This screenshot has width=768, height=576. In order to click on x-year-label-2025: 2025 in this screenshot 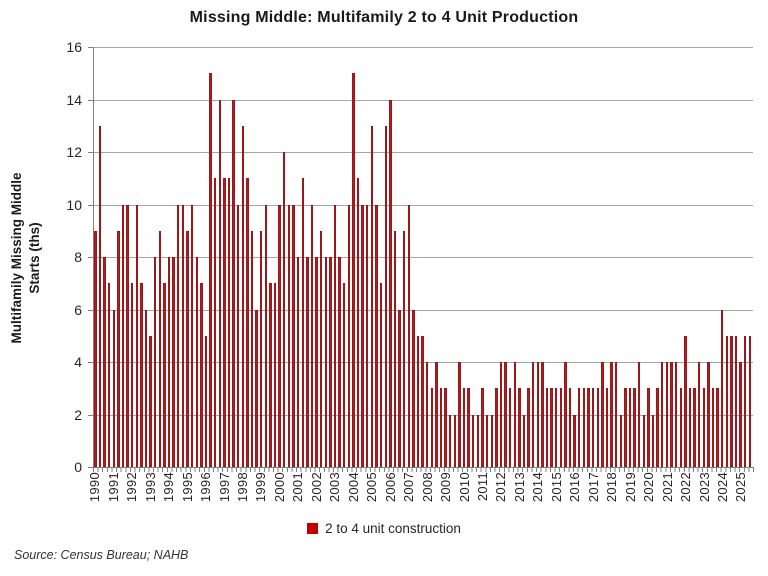, I will do `click(741, 487)`.